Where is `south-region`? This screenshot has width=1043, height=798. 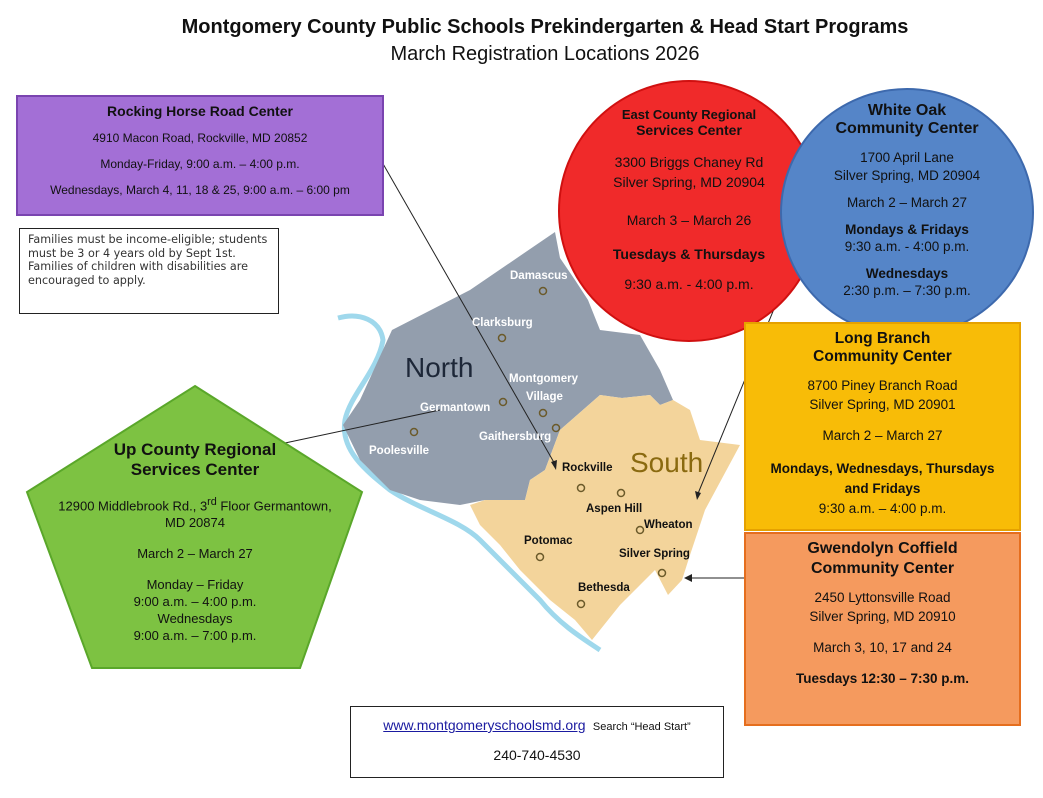
south-region is located at coordinates (605, 517).